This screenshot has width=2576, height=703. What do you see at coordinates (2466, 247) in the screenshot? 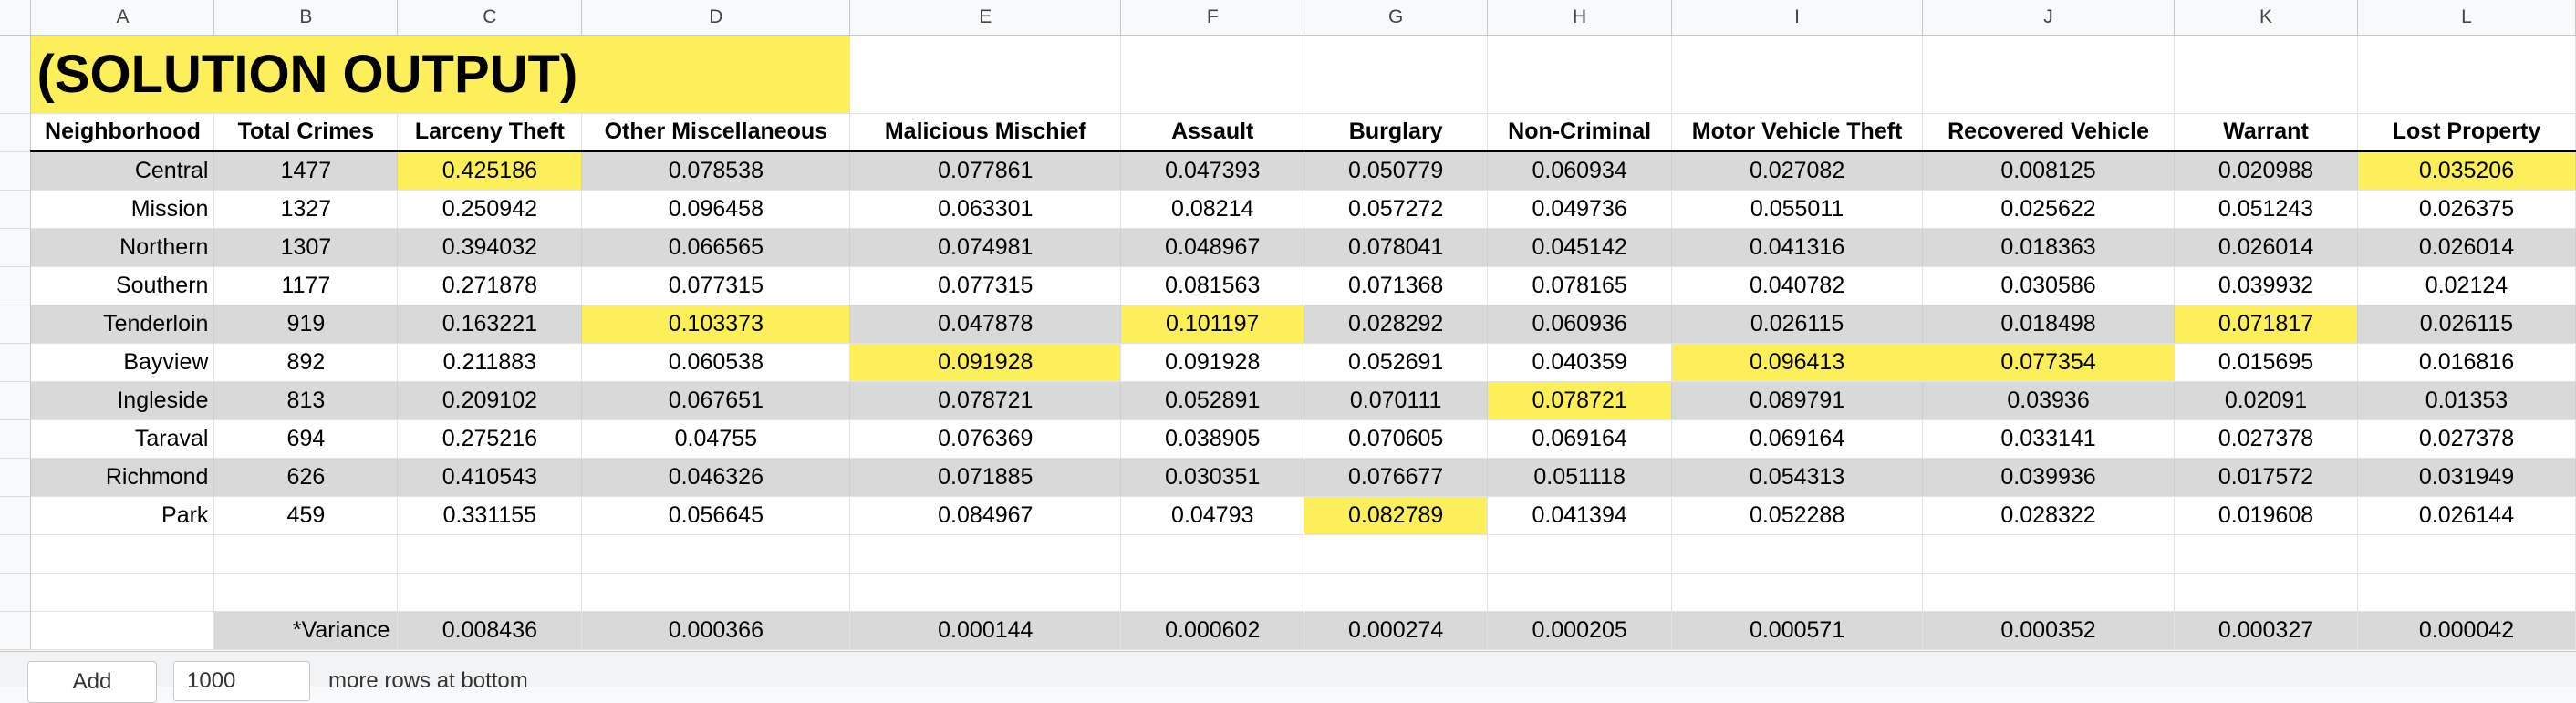
I see `value-cell: 0.026014` at bounding box center [2466, 247].